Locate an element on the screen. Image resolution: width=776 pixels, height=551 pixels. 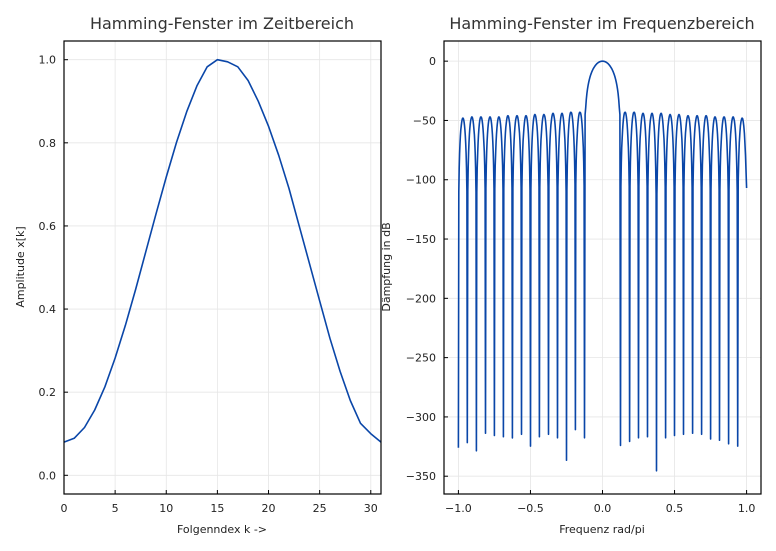
y-tick-label: 0.8 is located at coordinates (48, 143).